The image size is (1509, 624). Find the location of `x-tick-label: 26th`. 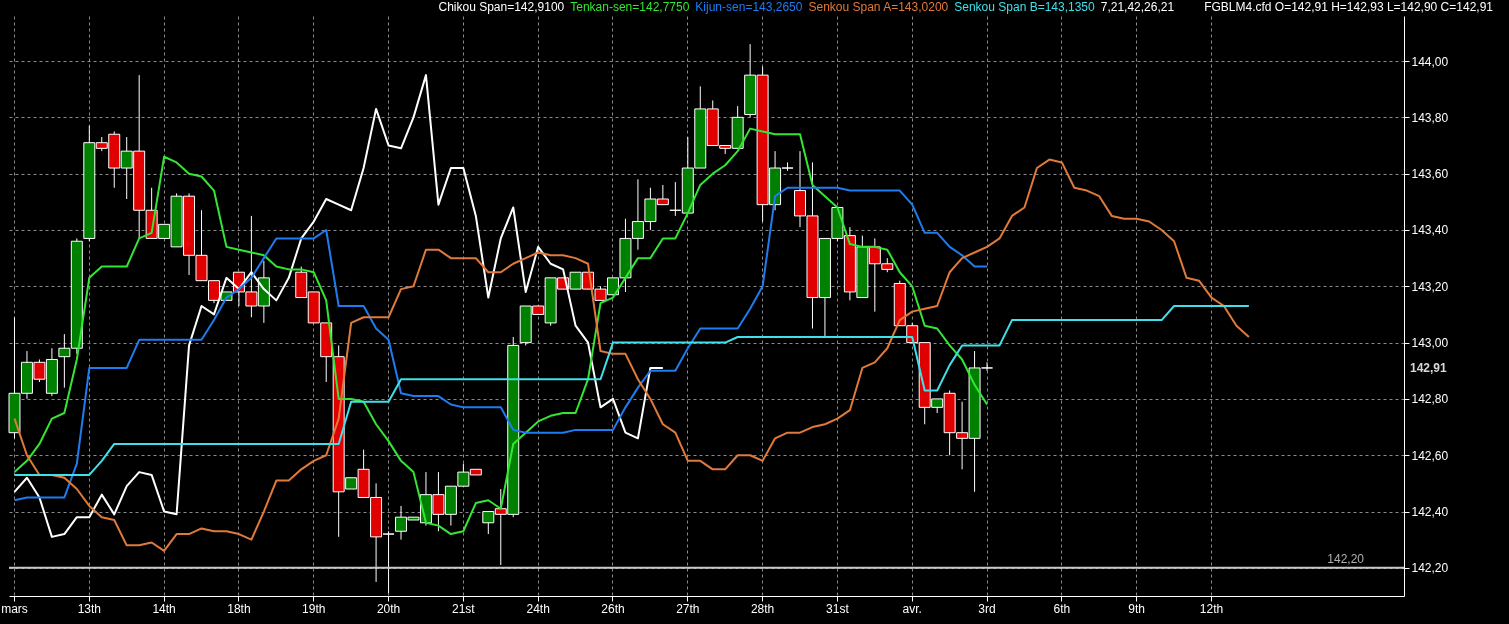

x-tick-label: 26th is located at coordinates (613, 608).